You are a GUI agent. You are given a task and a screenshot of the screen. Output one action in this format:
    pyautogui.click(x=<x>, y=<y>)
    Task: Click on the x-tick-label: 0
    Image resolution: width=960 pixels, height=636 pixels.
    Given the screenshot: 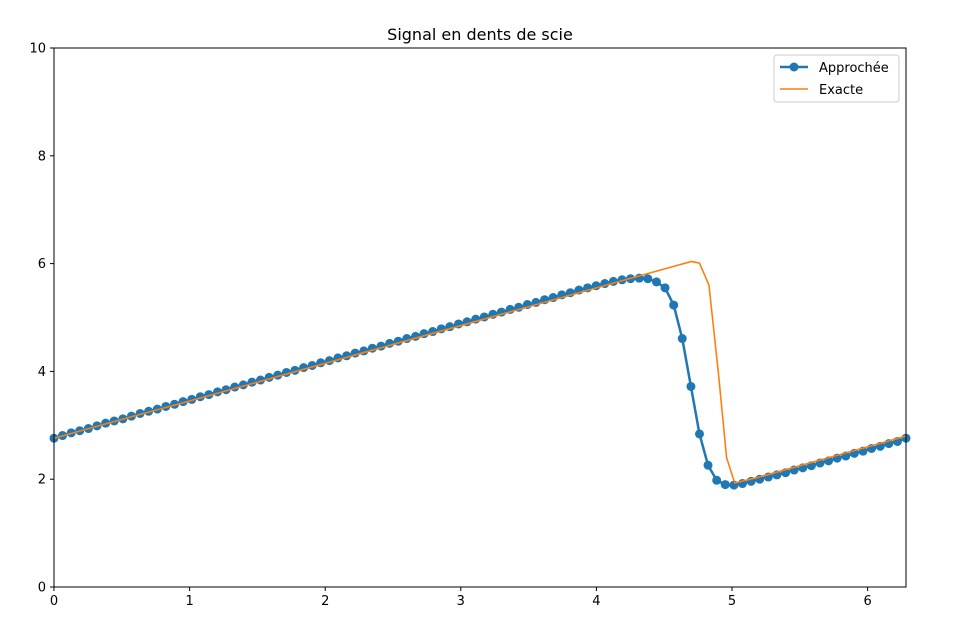 What is the action you would take?
    pyautogui.click(x=54, y=601)
    